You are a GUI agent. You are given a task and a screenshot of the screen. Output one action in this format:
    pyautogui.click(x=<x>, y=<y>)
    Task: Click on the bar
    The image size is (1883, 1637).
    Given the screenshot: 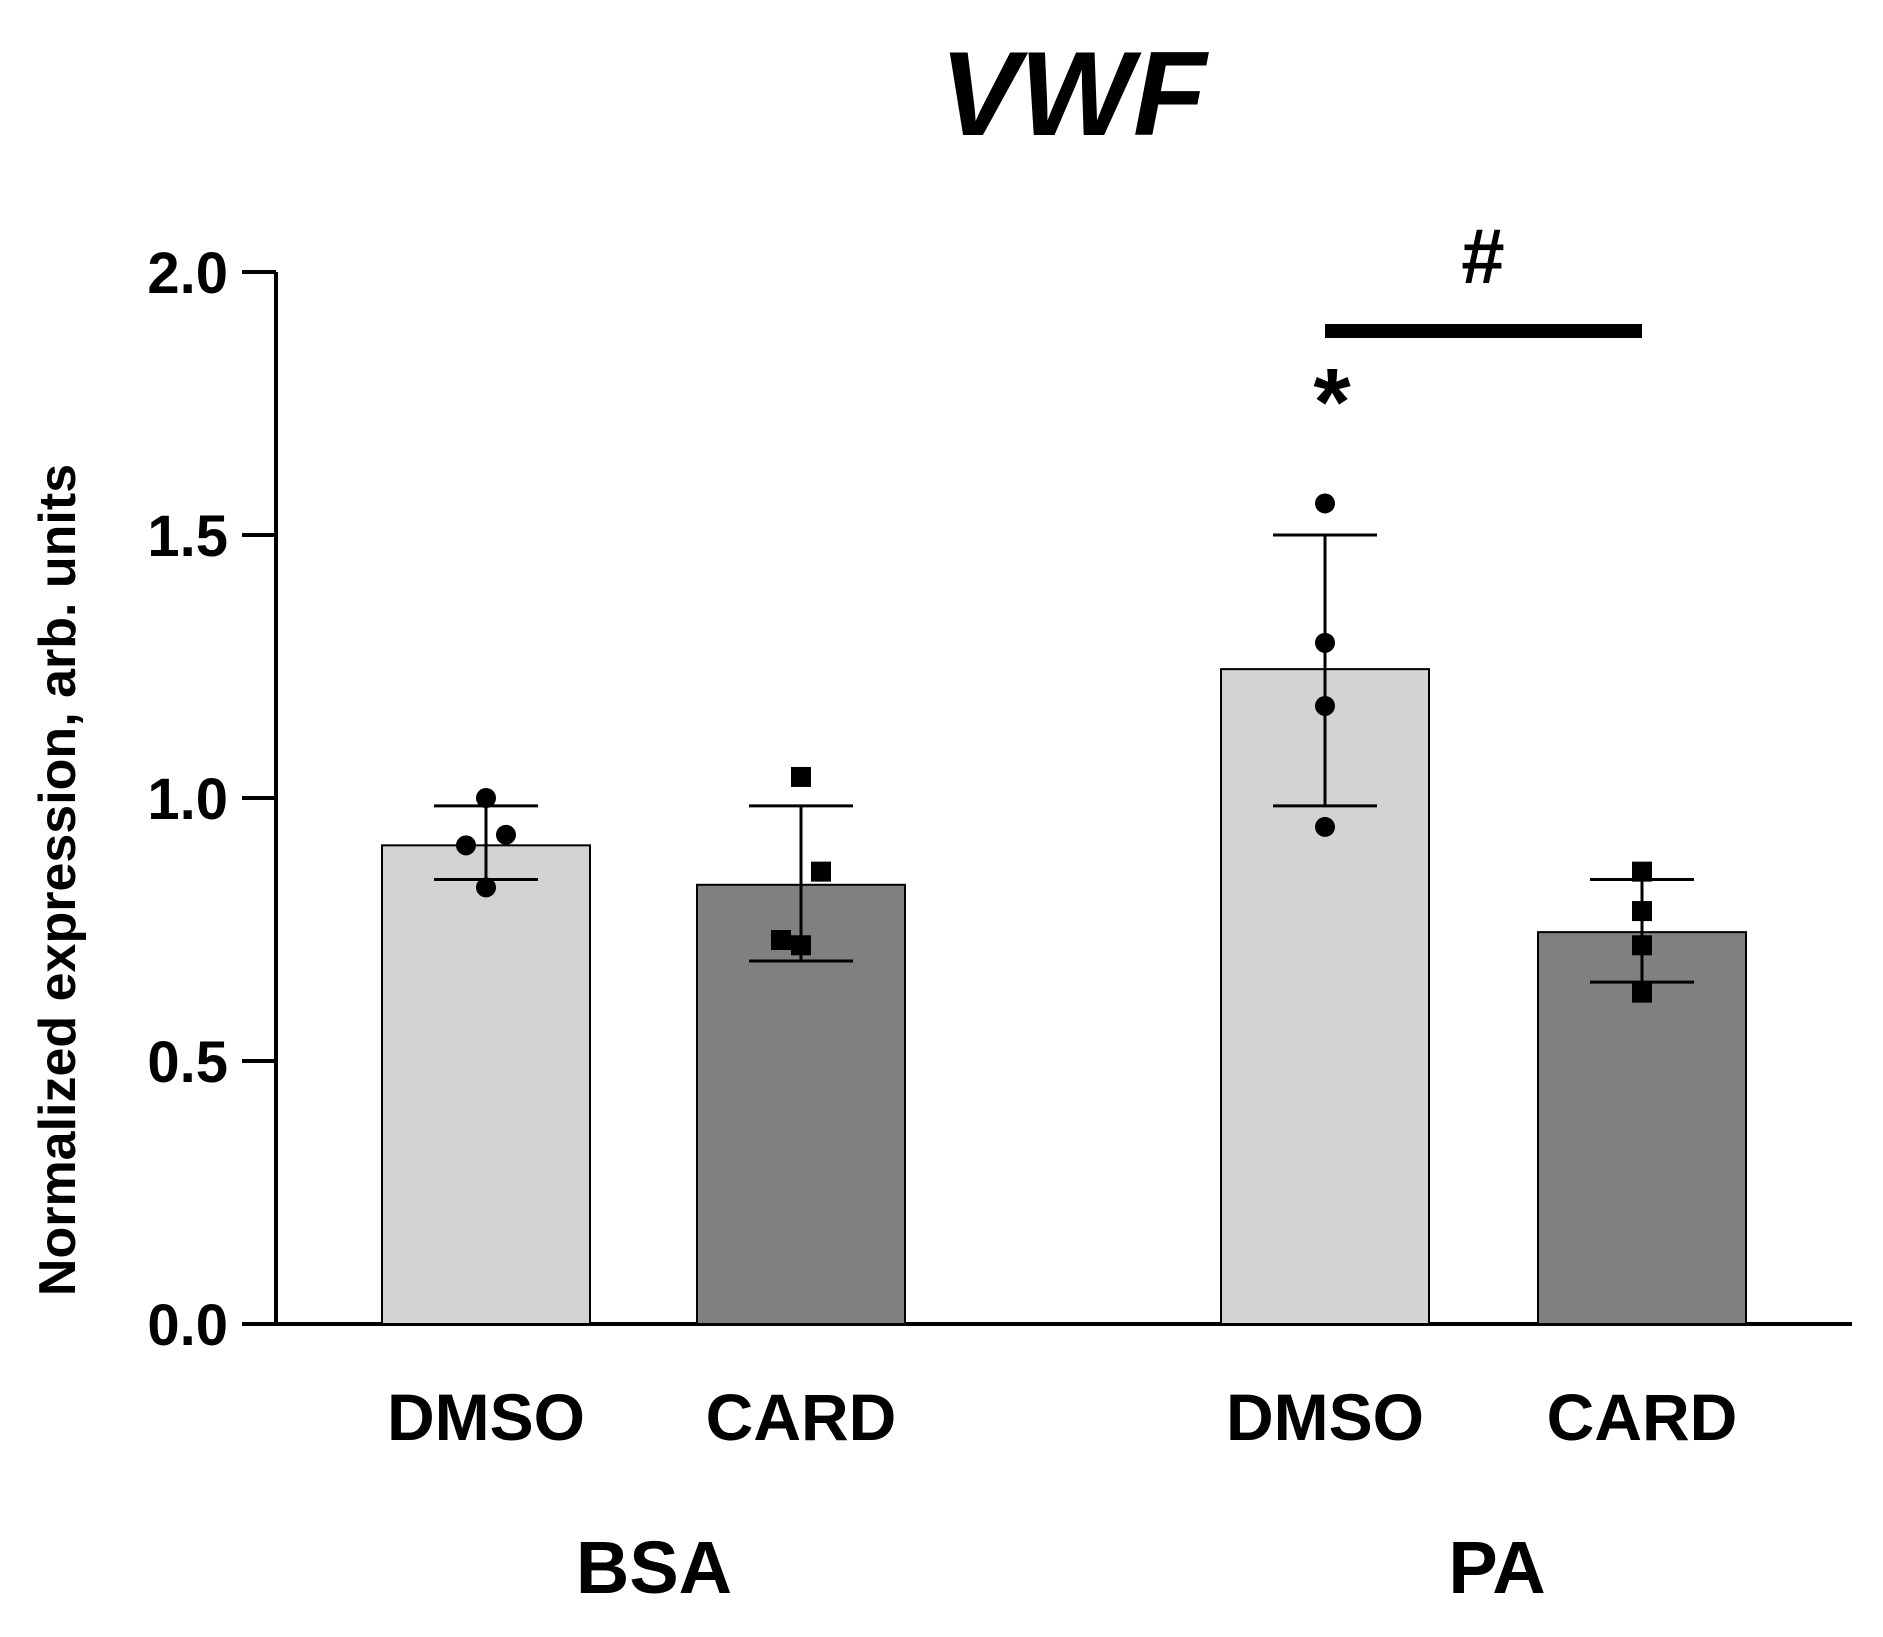 What is the action you would take?
    pyautogui.click(x=486, y=1085)
    